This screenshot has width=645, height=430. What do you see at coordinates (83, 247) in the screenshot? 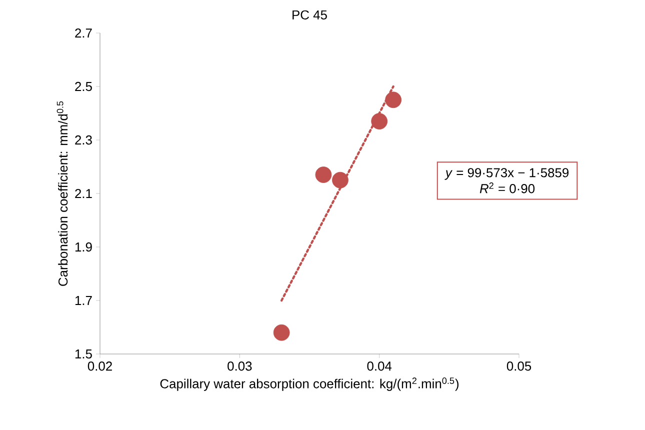
I see `y-tick-label: 1.9` at bounding box center [83, 247].